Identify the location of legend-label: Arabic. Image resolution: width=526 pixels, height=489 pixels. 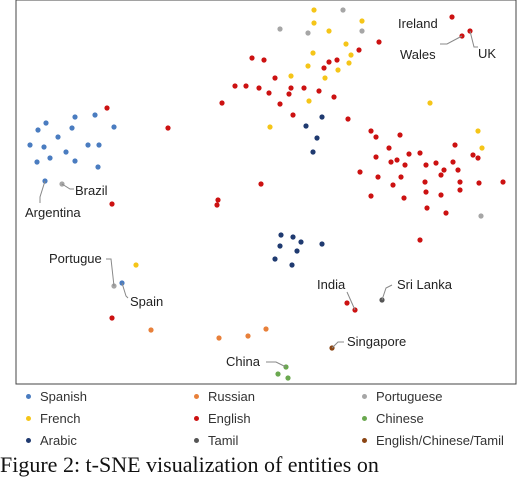
(58, 440).